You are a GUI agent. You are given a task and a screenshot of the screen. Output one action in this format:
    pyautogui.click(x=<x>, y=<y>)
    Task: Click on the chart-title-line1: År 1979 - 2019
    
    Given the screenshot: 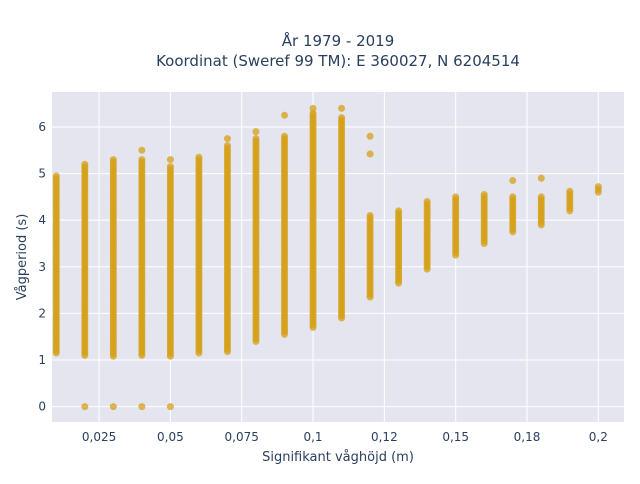 What is the action you would take?
    pyautogui.click(x=338, y=40)
    